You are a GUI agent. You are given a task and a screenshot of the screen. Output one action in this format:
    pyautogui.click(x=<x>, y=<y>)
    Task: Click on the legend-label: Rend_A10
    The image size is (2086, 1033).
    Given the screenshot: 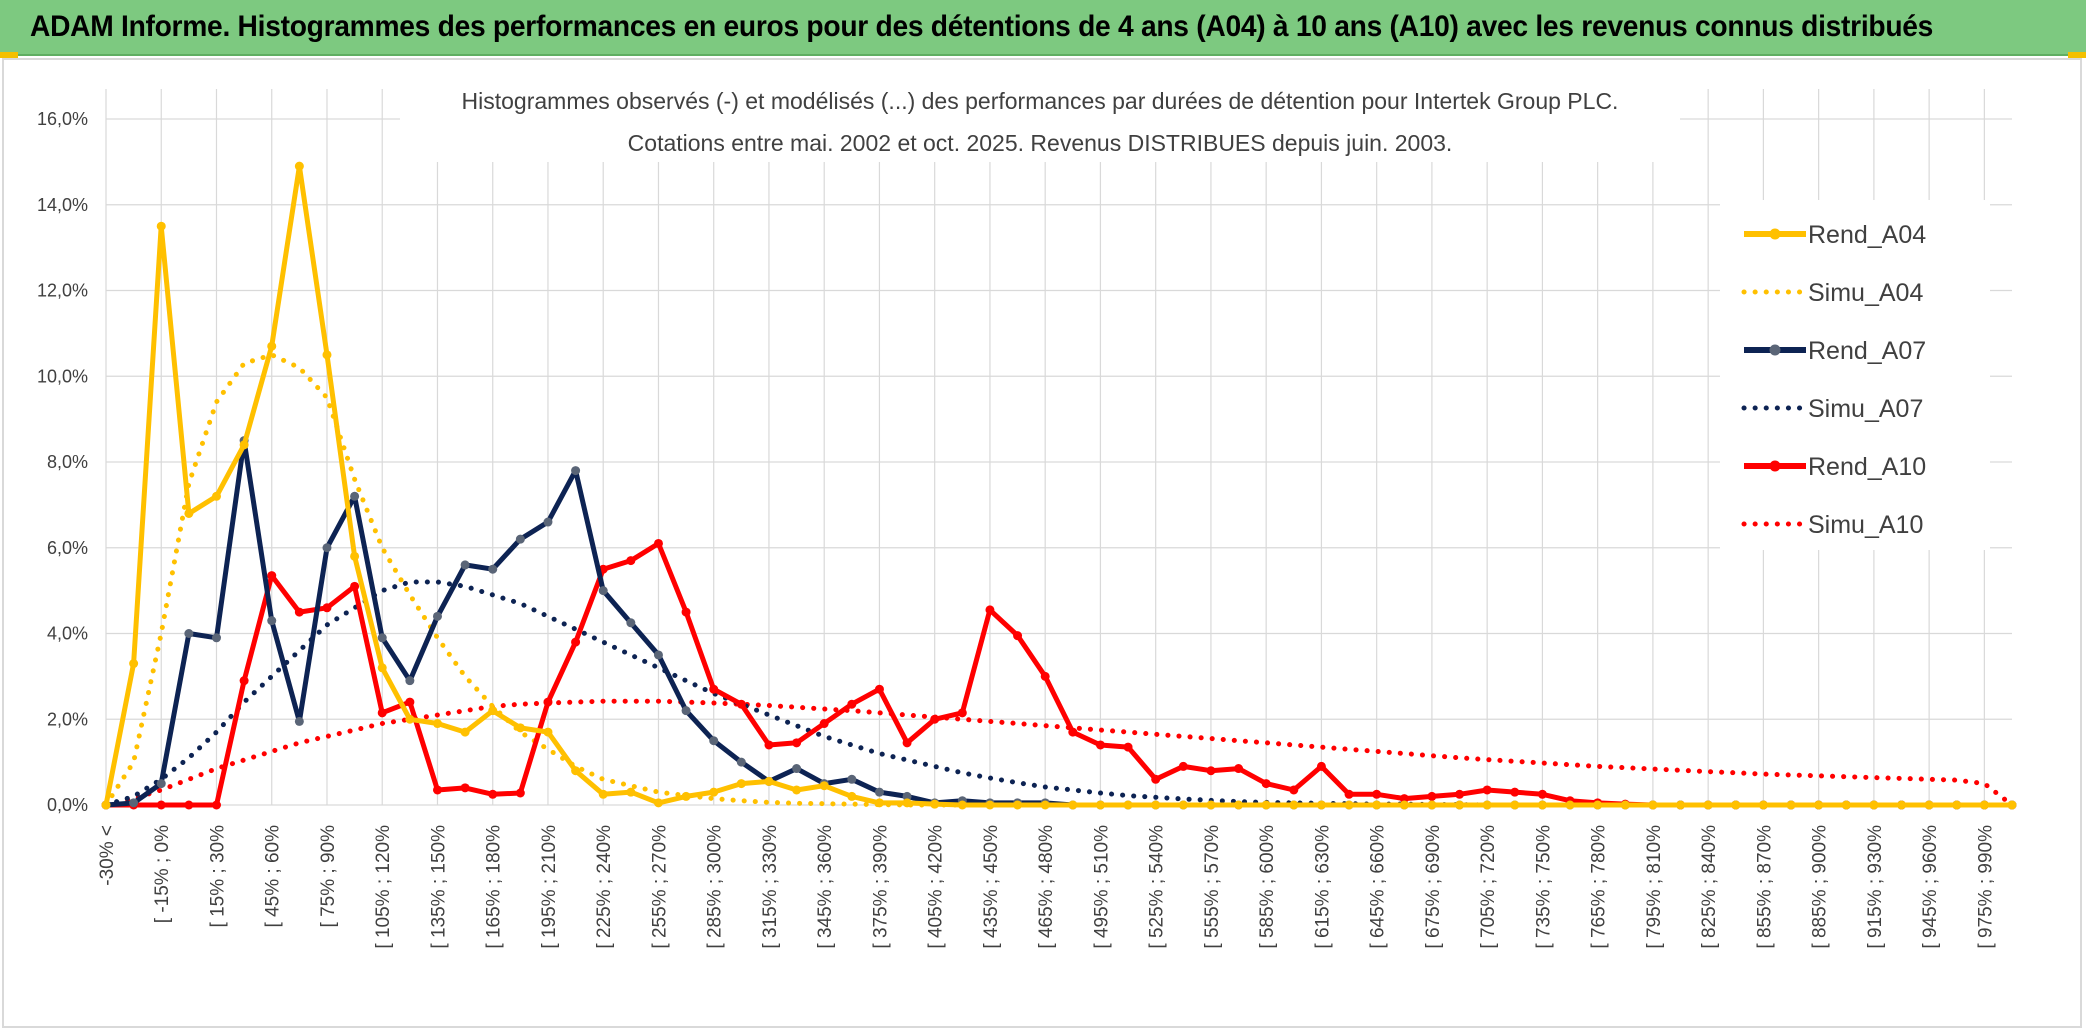 What is the action you would take?
    pyautogui.click(x=1867, y=467)
    